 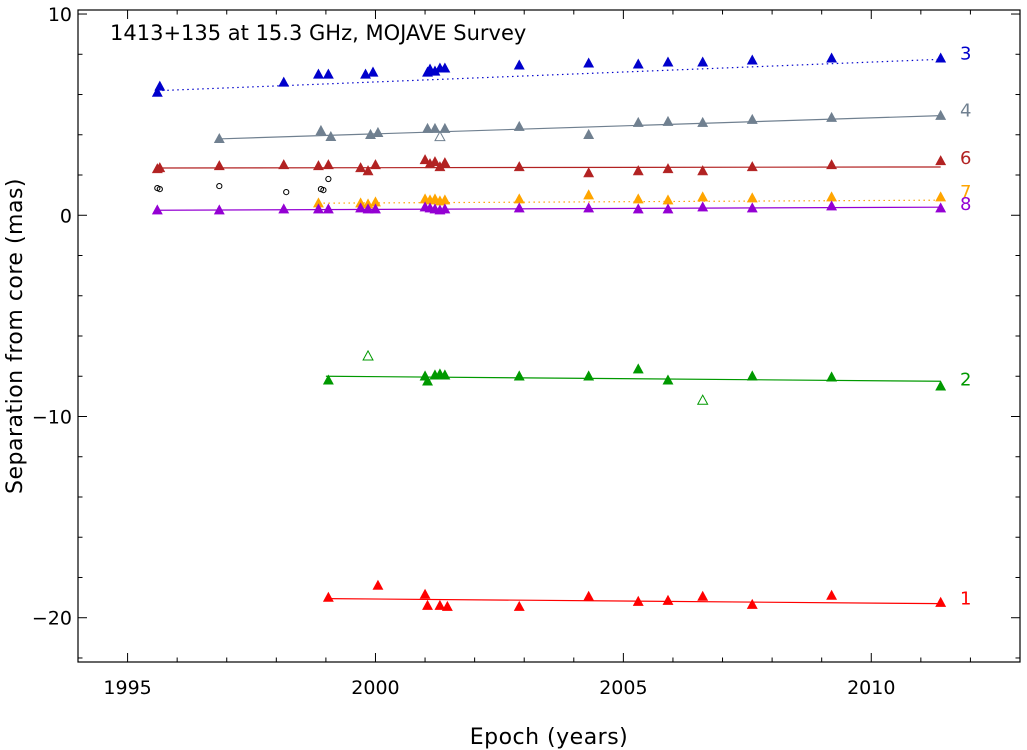 I want to click on component-label-1: 1, so click(x=965, y=599).